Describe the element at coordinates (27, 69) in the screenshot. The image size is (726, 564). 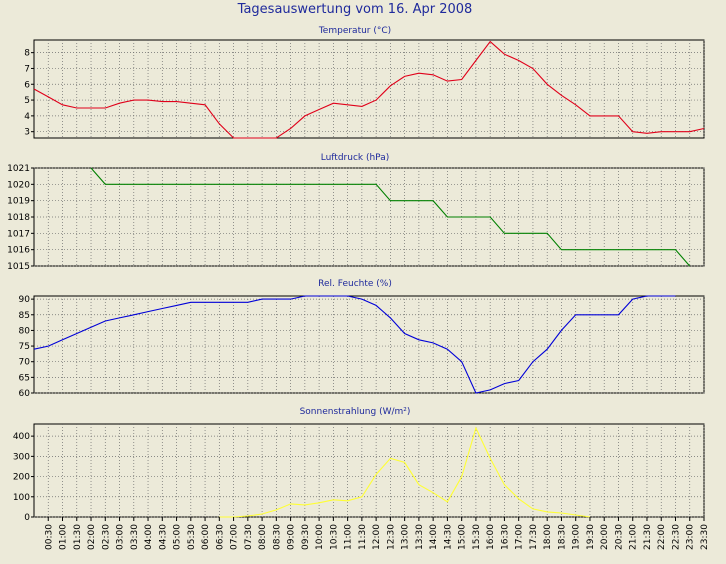
I see `y-tick-label: 7` at that location.